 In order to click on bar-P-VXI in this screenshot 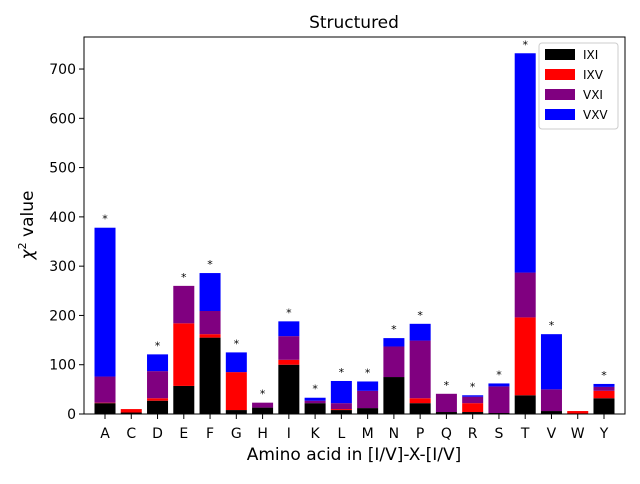, I will do `click(420, 370)`.